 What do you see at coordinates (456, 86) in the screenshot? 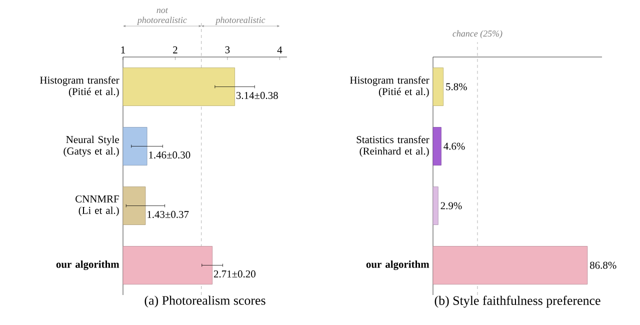
I see `data-label: 5.8%` at bounding box center [456, 86].